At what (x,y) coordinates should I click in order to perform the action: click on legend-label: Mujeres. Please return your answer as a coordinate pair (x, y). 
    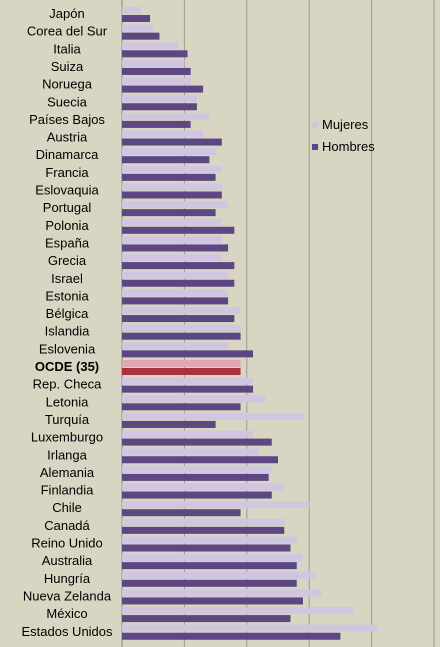
    Looking at the image, I should click on (345, 124).